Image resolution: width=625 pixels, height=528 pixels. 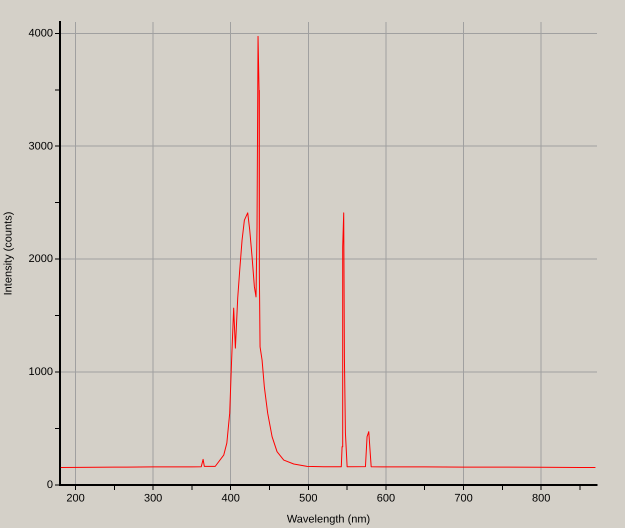 I want to click on x-tick-label: 600, so click(x=386, y=498).